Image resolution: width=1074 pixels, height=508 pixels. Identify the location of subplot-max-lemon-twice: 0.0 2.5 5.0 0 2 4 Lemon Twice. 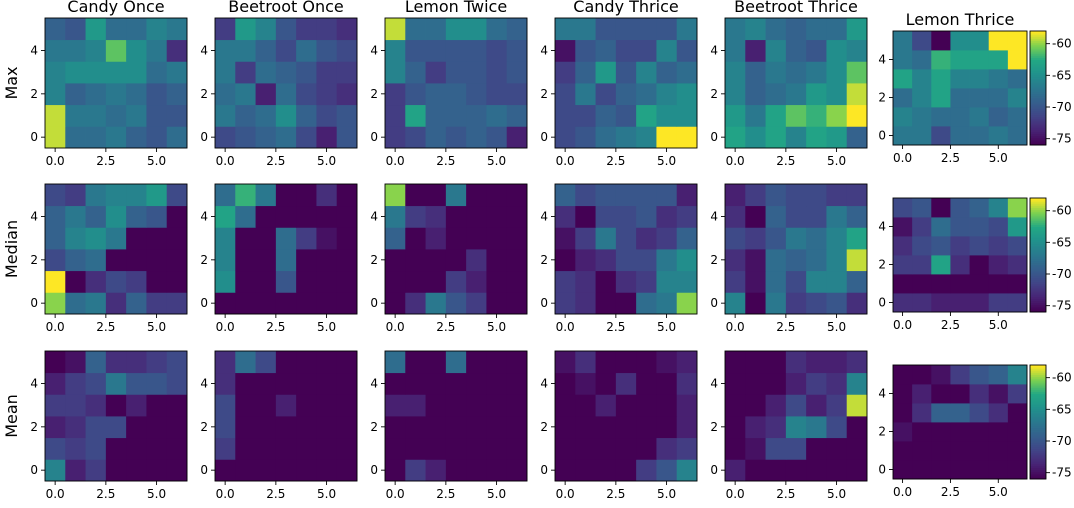
(449, 84).